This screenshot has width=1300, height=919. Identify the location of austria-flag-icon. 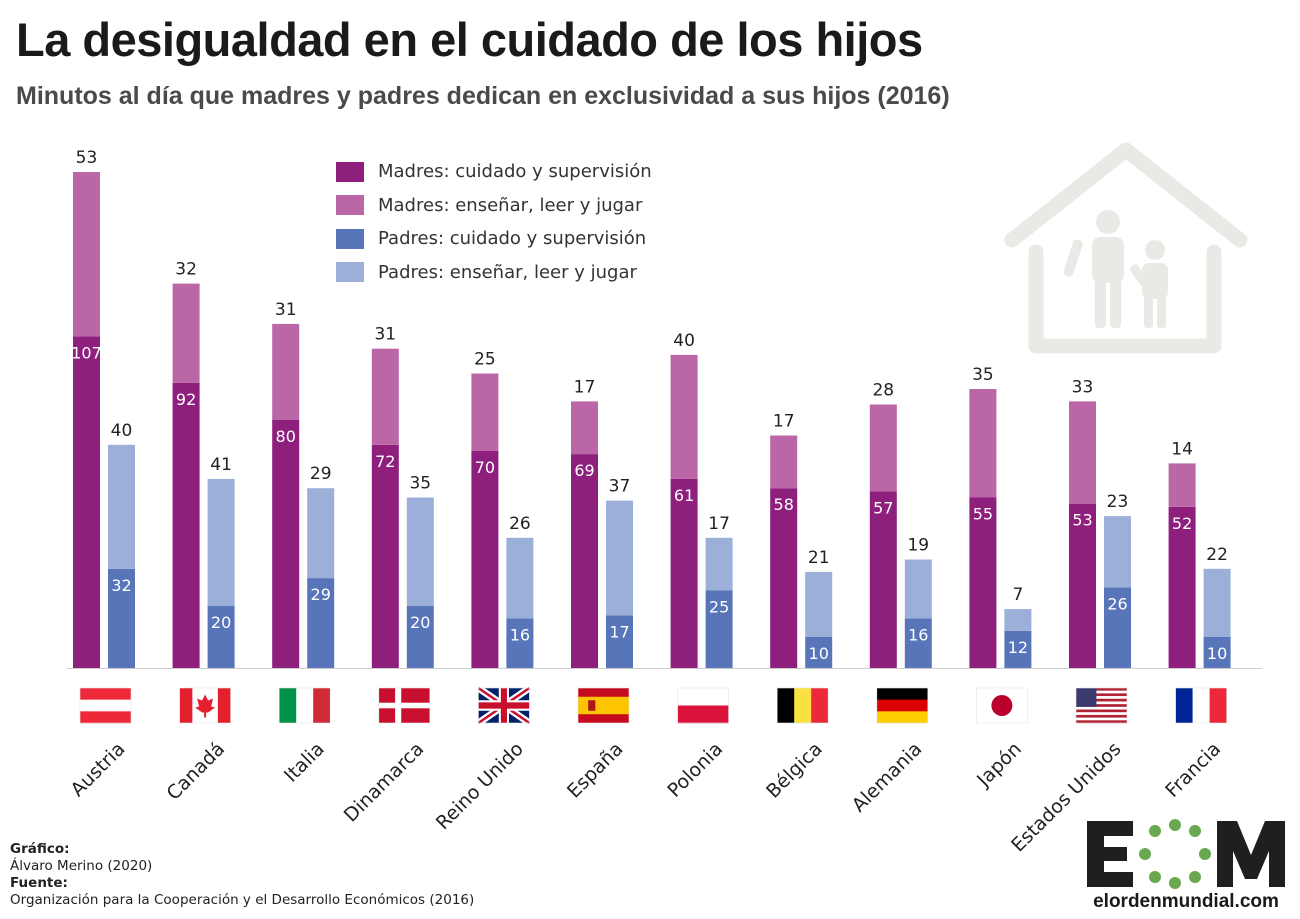
(105, 705).